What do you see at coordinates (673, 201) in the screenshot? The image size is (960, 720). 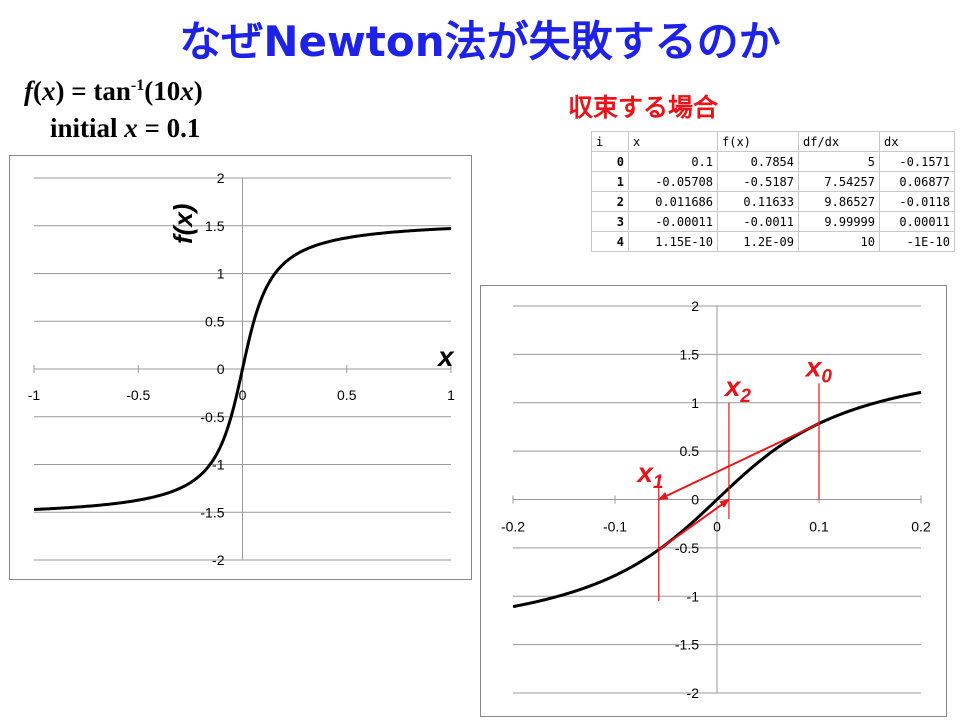 I see `cell-x: 0.011686` at bounding box center [673, 201].